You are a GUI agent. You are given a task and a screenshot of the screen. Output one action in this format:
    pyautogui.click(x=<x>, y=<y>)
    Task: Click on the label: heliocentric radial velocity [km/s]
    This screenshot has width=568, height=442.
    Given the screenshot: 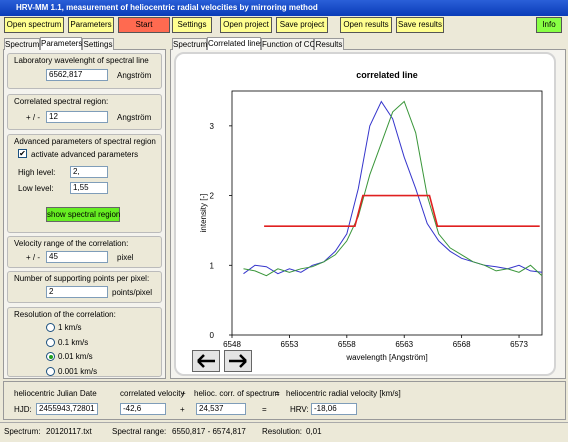 What is the action you would take?
    pyautogui.click(x=343, y=393)
    